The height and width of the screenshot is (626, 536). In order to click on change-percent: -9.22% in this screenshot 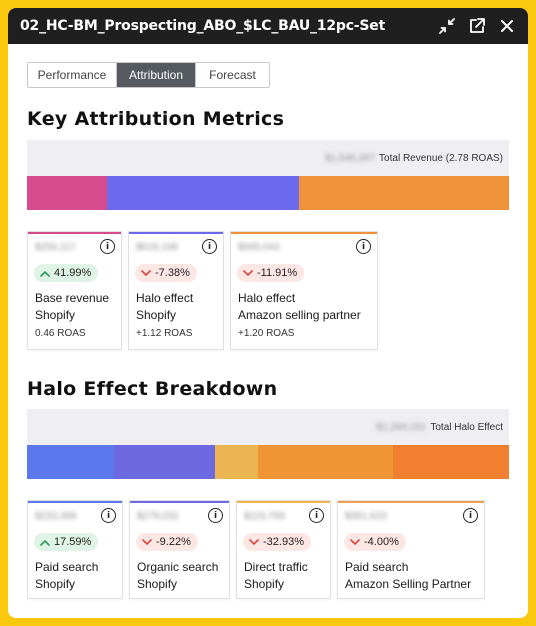, I will do `click(173, 542)`.